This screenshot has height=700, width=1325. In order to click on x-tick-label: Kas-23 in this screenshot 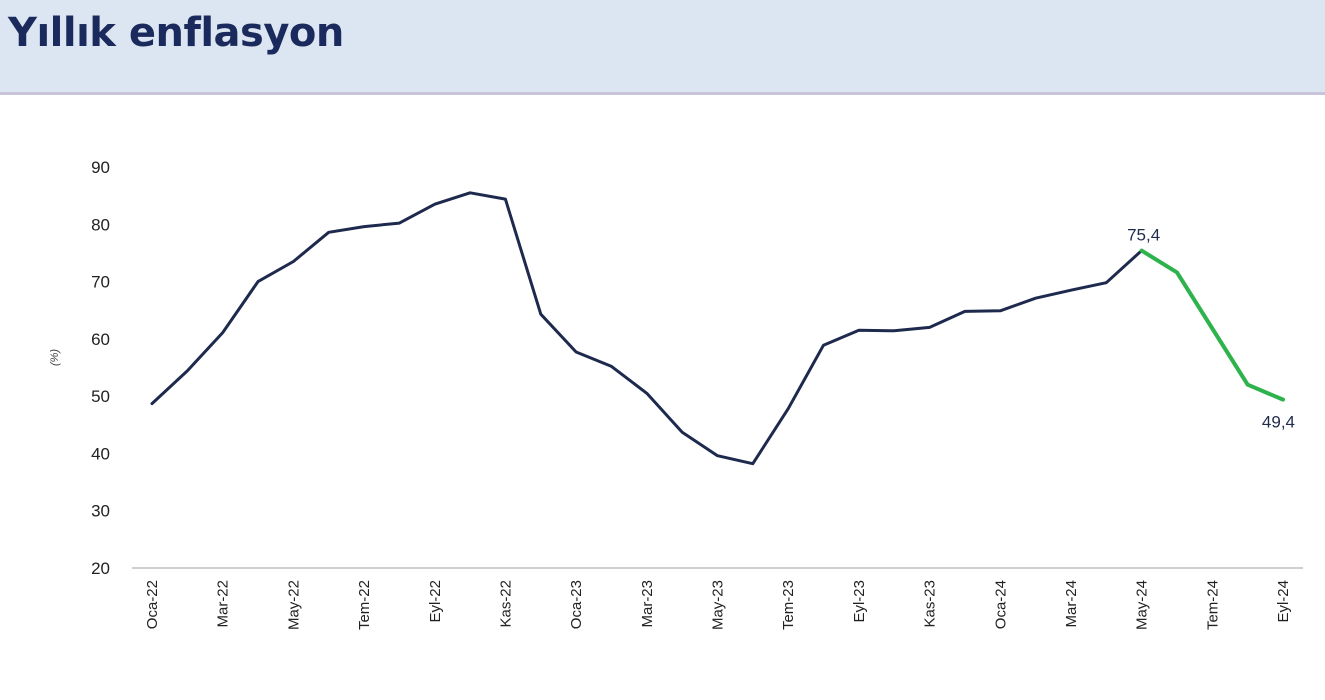, I will do `click(930, 604)`.